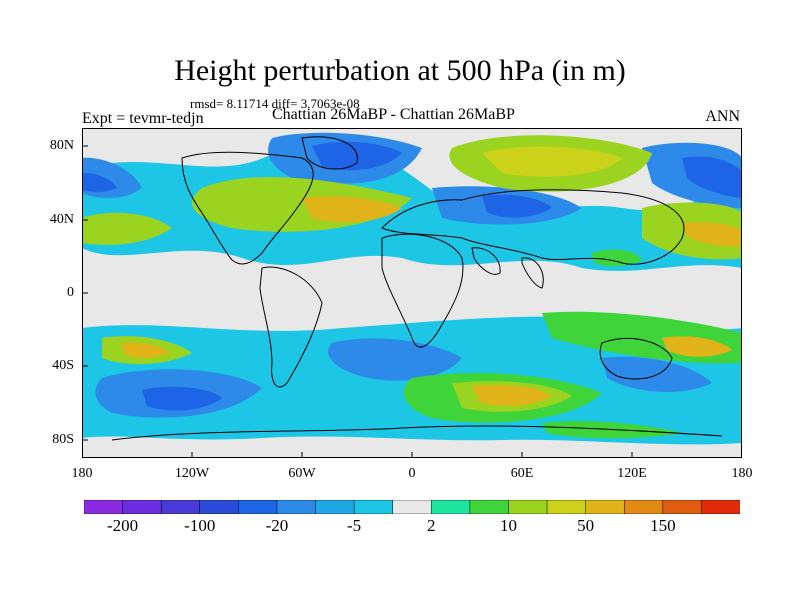 The width and height of the screenshot is (800, 600). What do you see at coordinates (412, 473) in the screenshot?
I see `lon-tick-0: 0` at bounding box center [412, 473].